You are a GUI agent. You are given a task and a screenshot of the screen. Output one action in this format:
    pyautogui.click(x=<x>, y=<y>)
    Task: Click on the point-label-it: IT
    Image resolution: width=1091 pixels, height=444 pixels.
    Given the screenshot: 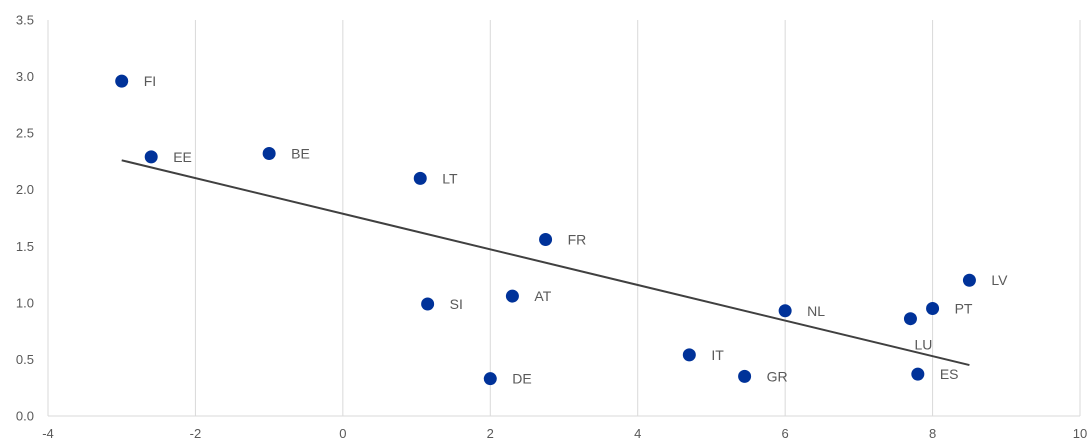 What is the action you would take?
    pyautogui.click(x=717, y=355)
    